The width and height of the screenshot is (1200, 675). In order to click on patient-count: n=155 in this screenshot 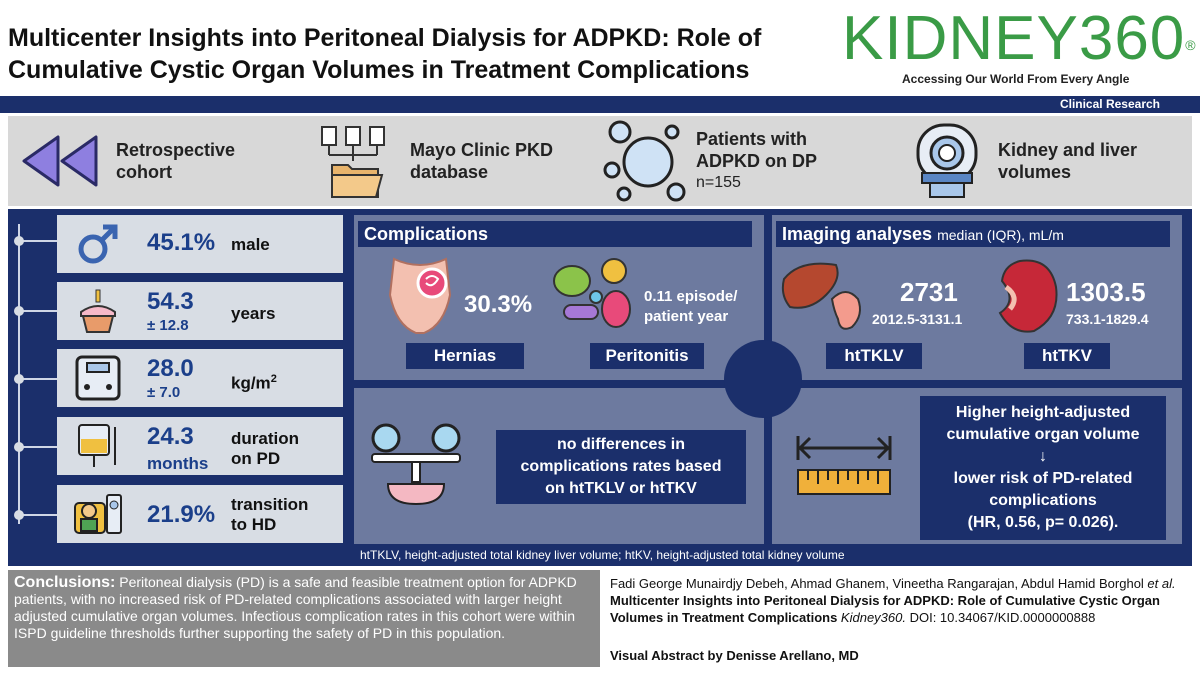, I will do `click(718, 182)`.